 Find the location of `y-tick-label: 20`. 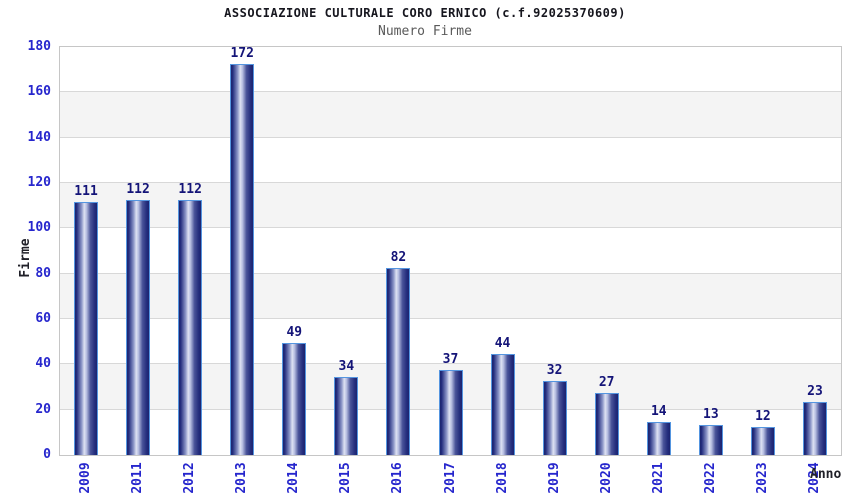

y-tick-label: 20 is located at coordinates (43, 409).